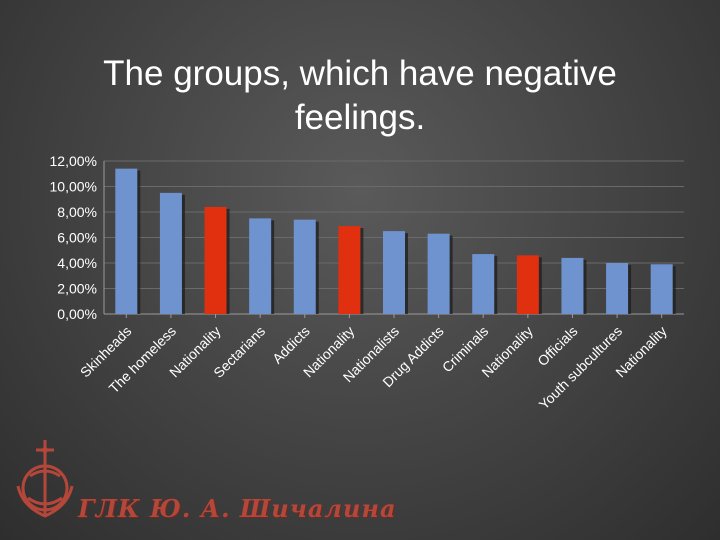 The image size is (720, 540). I want to click on x-tick-label: Youth subcultures, so click(581, 368).